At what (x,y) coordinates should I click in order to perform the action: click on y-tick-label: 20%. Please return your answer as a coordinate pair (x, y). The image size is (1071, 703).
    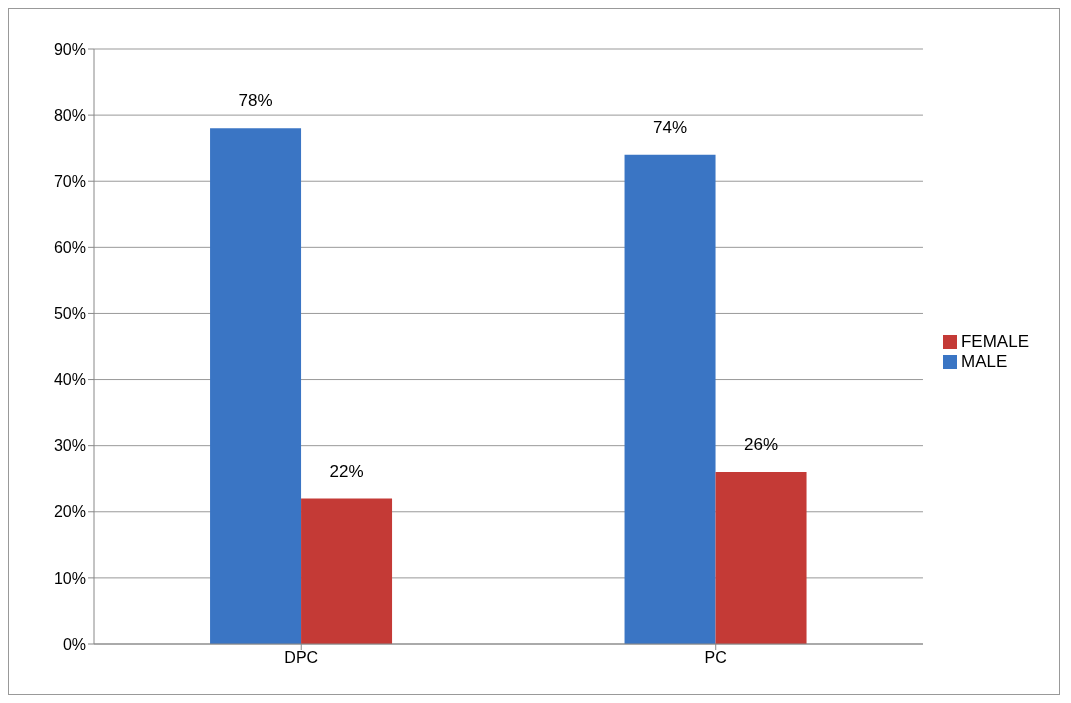
    Looking at the image, I should click on (69, 512).